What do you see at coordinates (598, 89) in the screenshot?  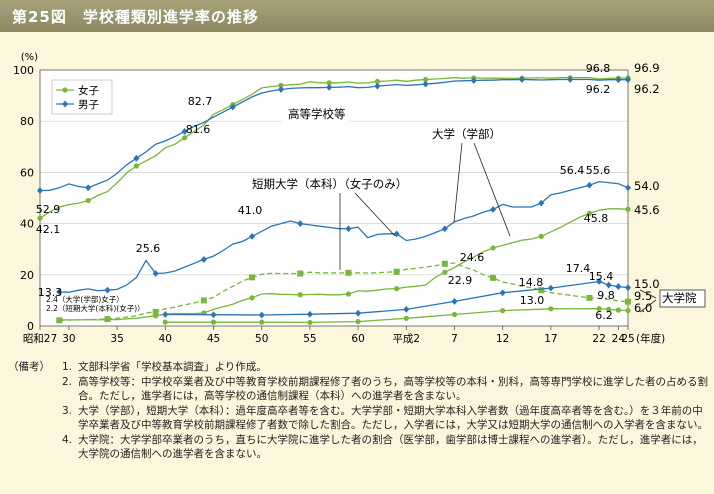 I see `data-label: 96.2` at bounding box center [598, 89].